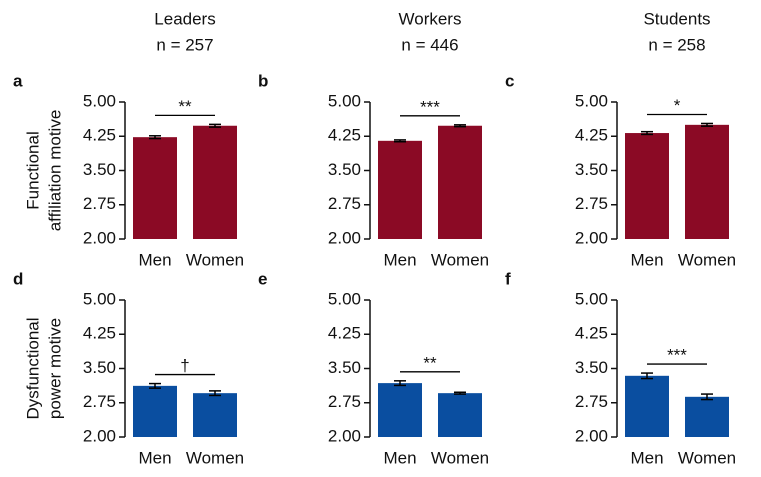 The image size is (761, 477). I want to click on column-n: n = 258, so click(676, 44).